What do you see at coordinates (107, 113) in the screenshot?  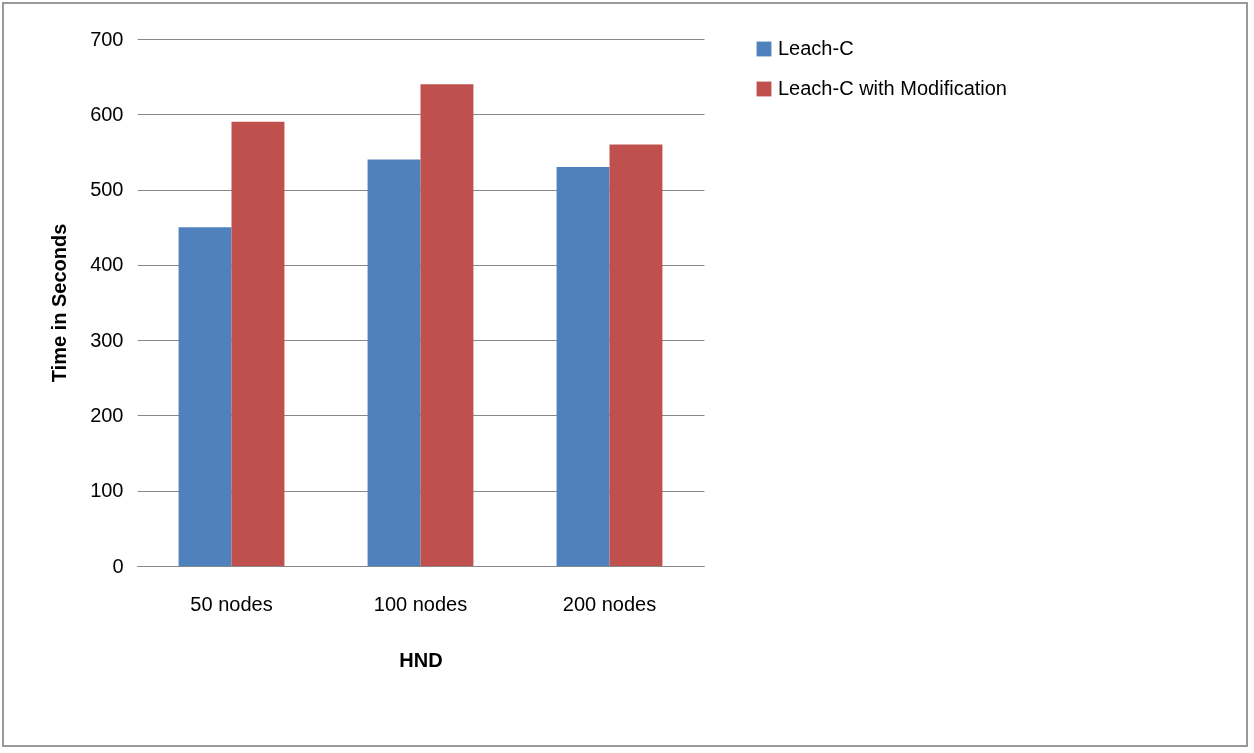 I see `y-tick-label: 600` at bounding box center [107, 113].